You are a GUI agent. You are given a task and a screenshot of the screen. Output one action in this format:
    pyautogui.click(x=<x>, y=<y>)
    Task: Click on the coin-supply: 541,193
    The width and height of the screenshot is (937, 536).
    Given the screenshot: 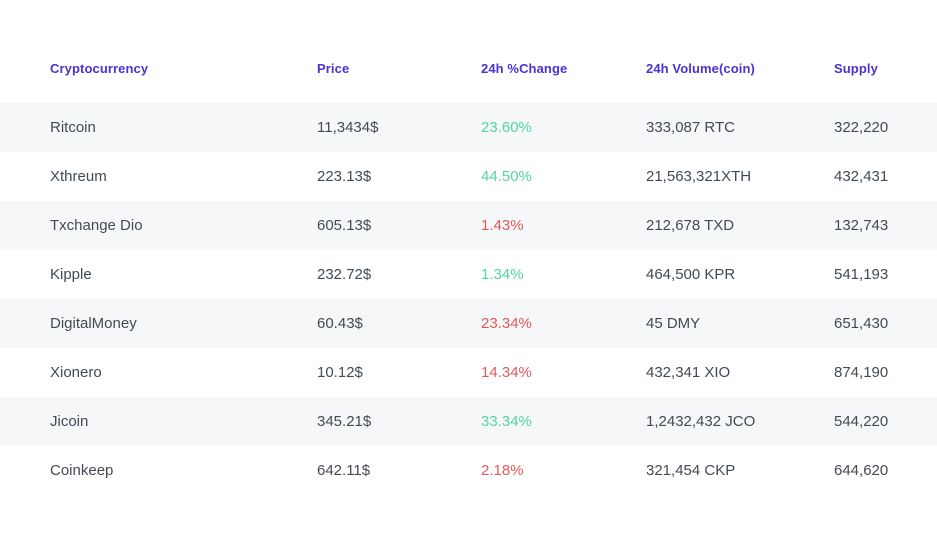 What is the action you would take?
    pyautogui.click(x=861, y=274)
    